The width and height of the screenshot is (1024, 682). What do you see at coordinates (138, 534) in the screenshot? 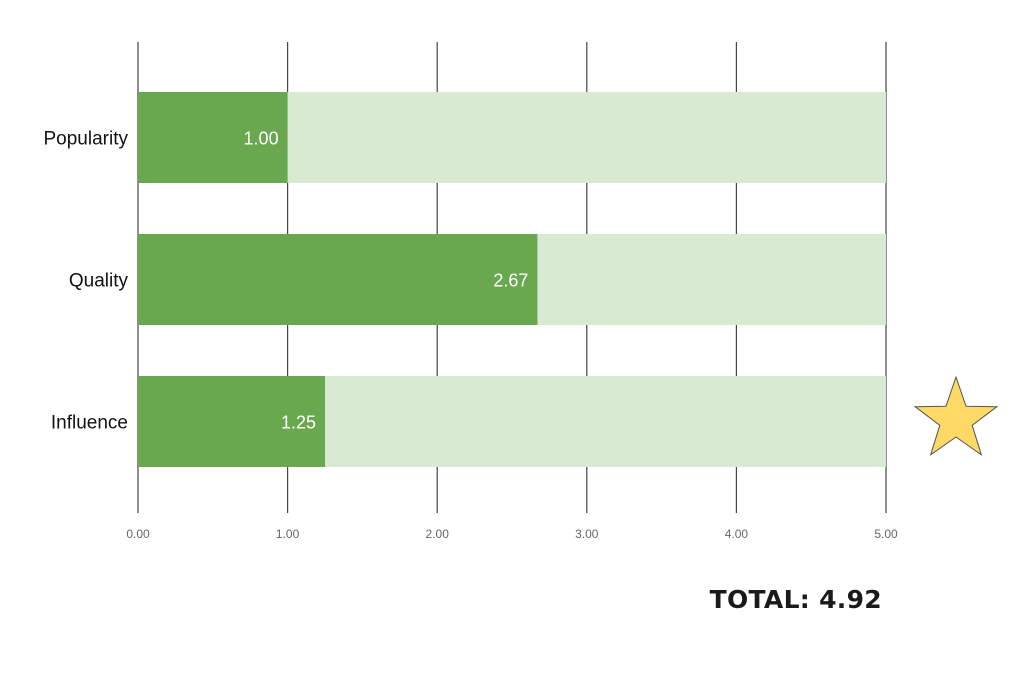
I see `x-tick-label: 0.00` at bounding box center [138, 534].